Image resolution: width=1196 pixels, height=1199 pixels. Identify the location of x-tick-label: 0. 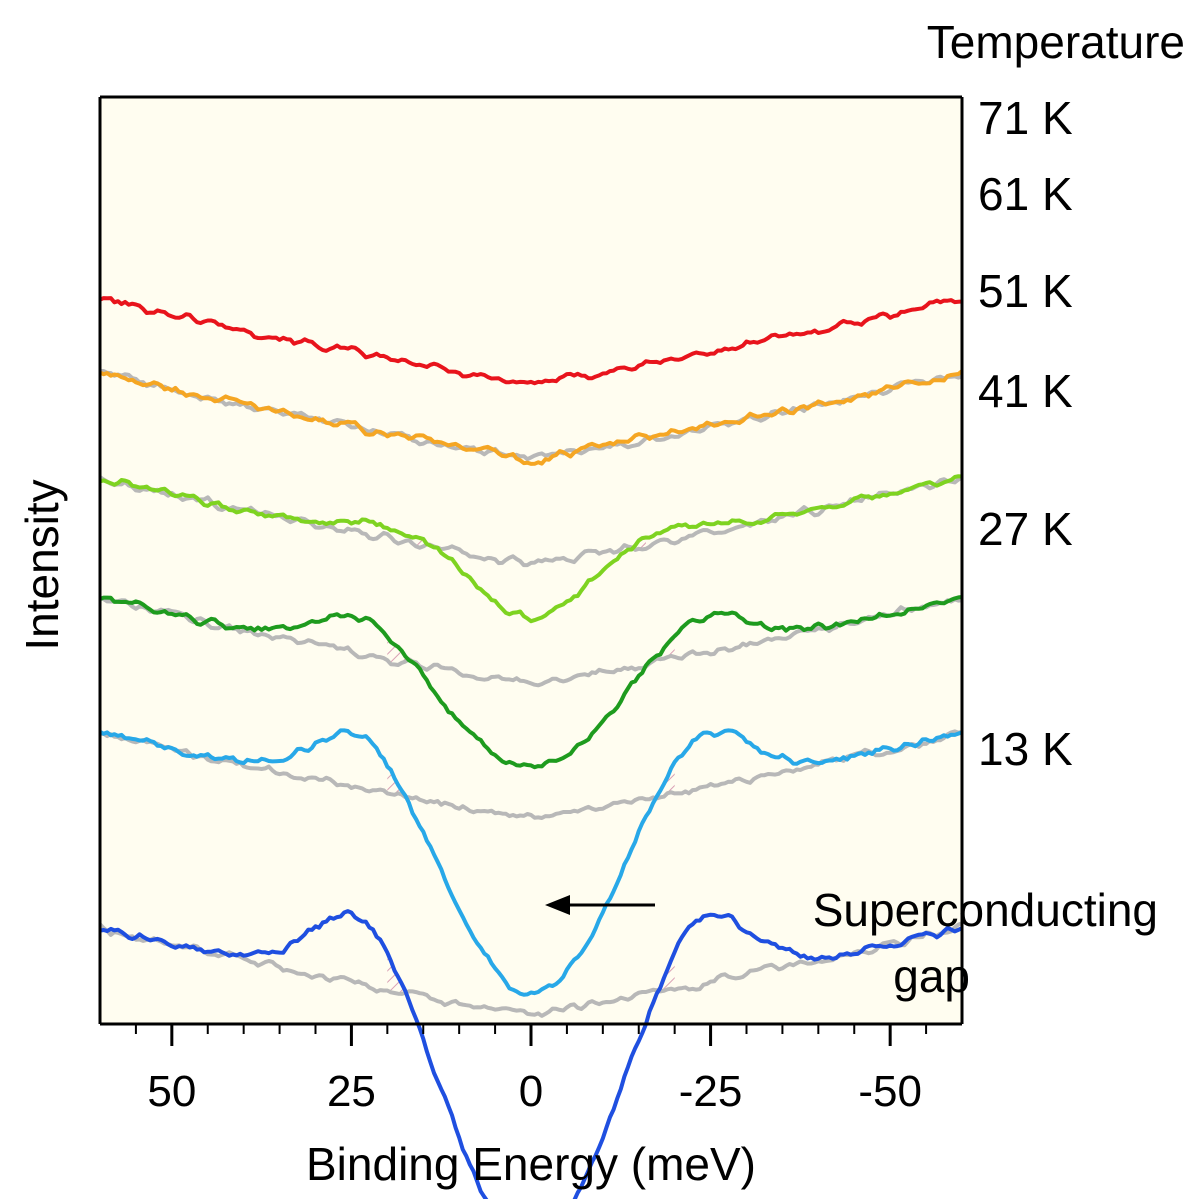
(531, 1091).